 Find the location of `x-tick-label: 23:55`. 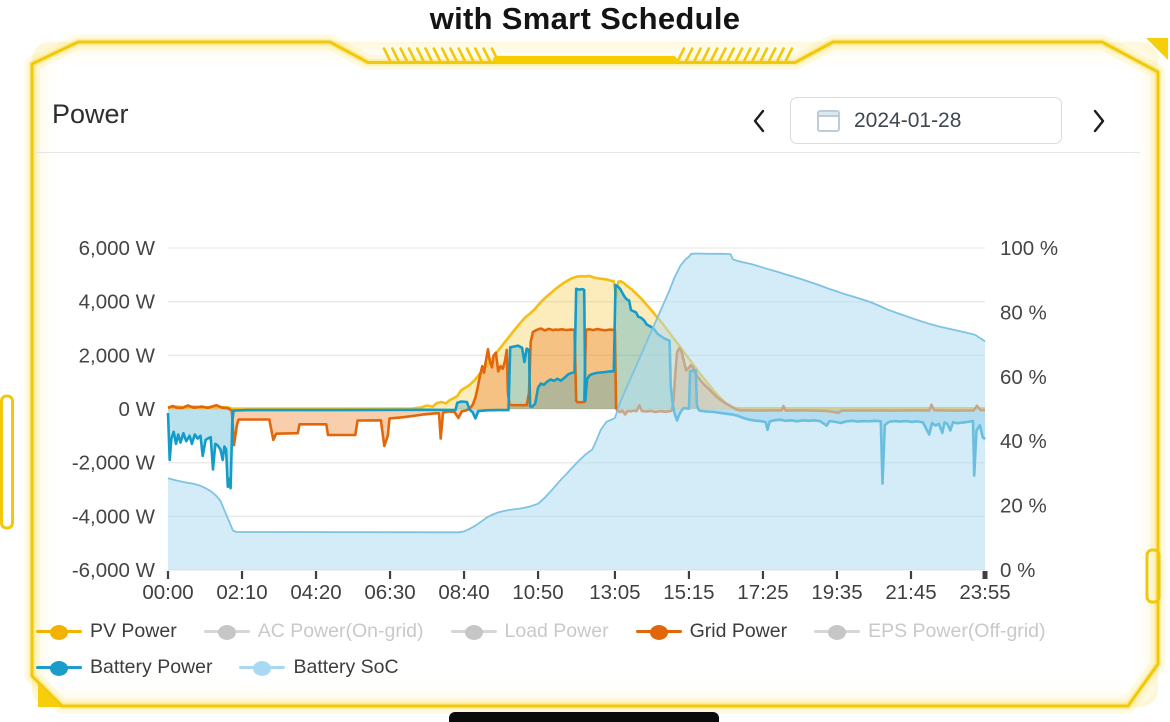

x-tick-label: 23:55 is located at coordinates (984, 592).